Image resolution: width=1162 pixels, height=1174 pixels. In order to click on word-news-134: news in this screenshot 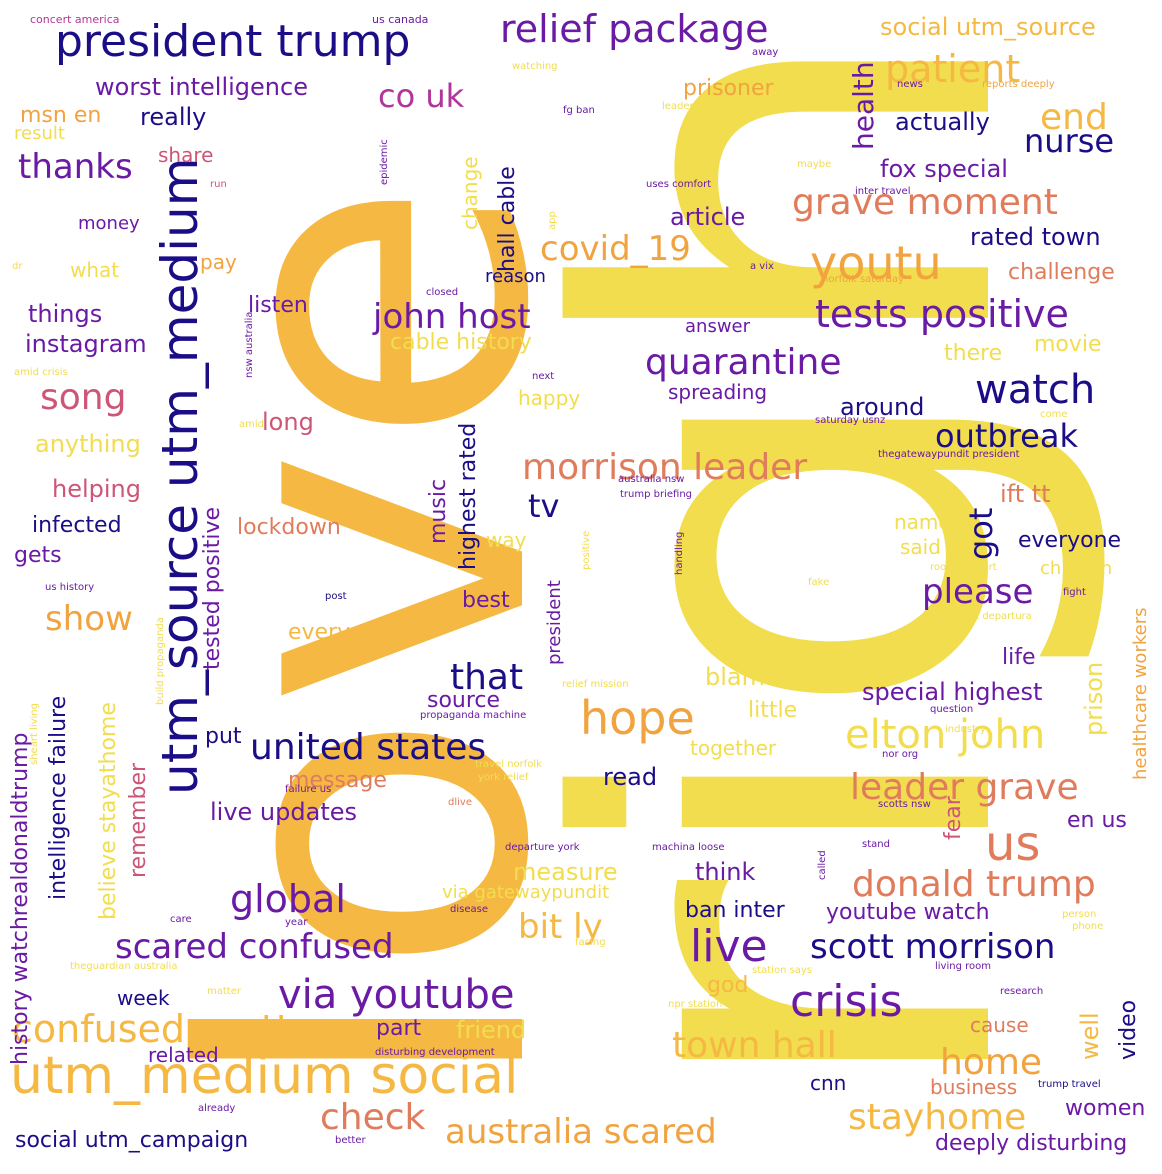, I will do `click(910, 84)`.